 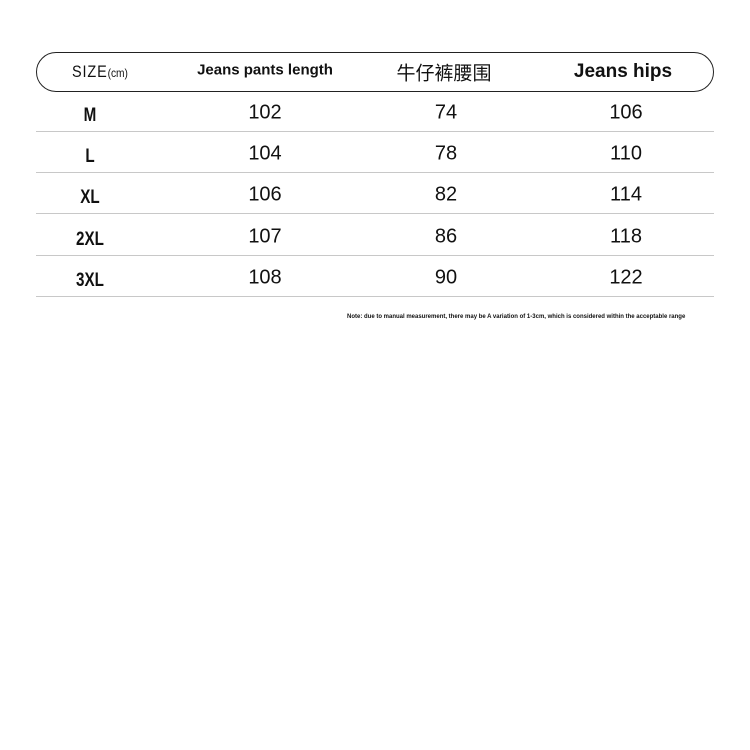 What do you see at coordinates (90, 239) in the screenshot?
I see `cell-size: 2XL` at bounding box center [90, 239].